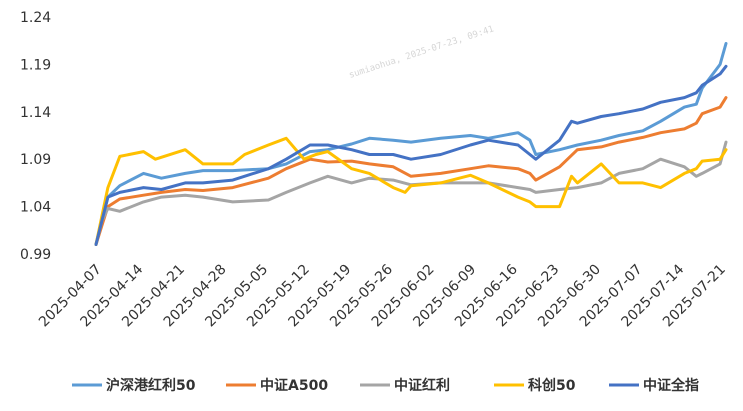 The height and width of the screenshot is (411, 743). What do you see at coordinates (35, 208) in the screenshot?
I see `y-tick-label: 1.04` at bounding box center [35, 208].